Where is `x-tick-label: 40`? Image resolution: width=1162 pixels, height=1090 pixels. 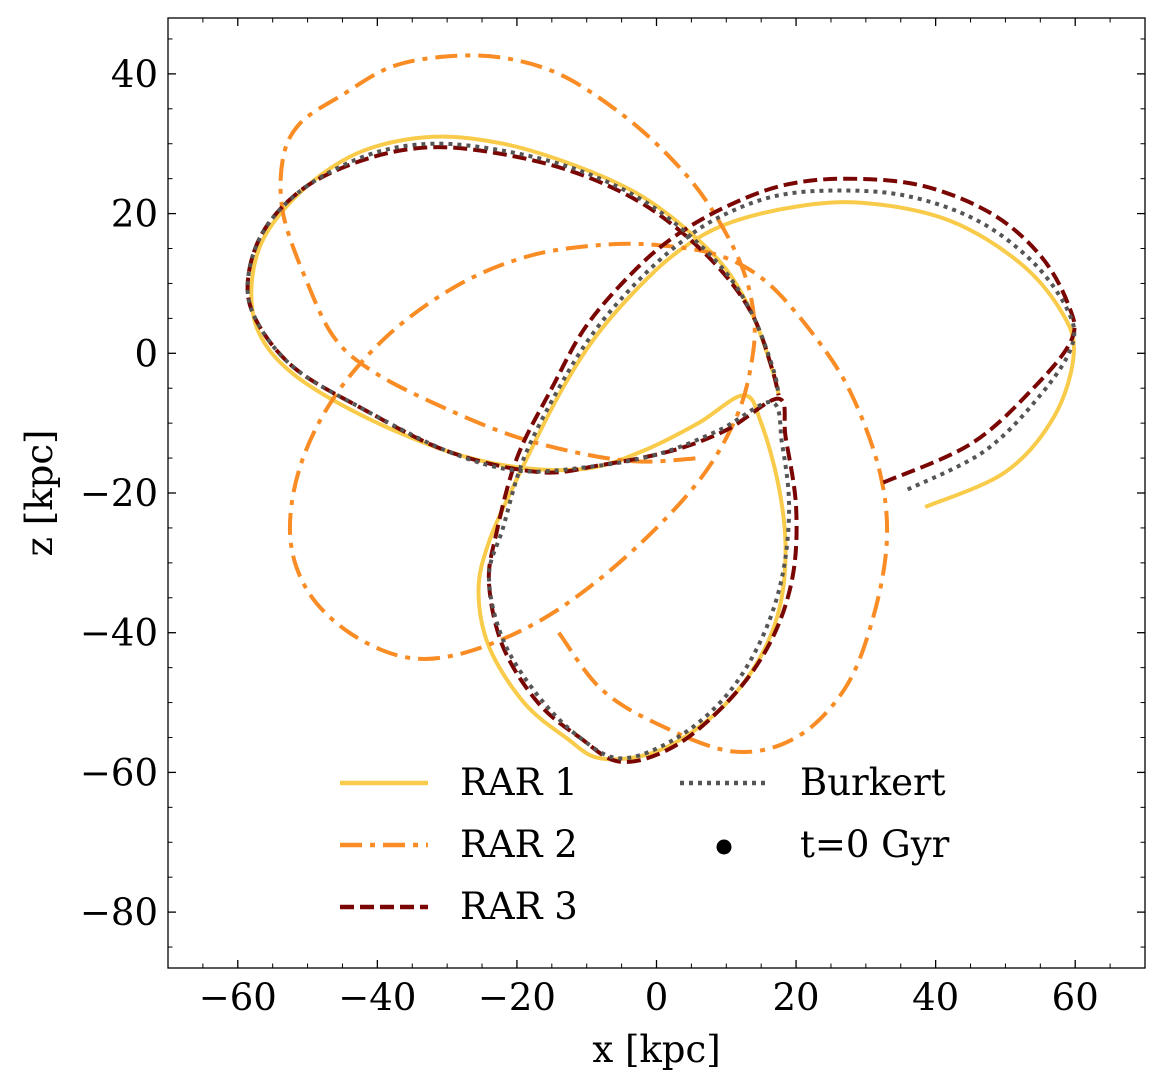 x-tick-label: 40 is located at coordinates (935, 997).